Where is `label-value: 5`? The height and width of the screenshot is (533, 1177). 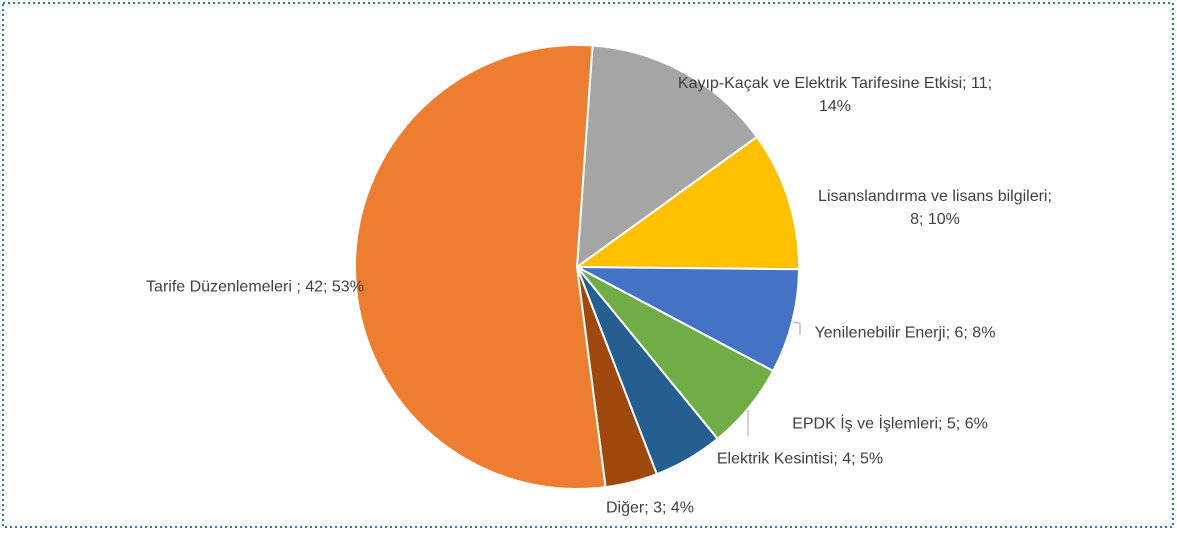
label-value: 5 is located at coordinates (951, 424).